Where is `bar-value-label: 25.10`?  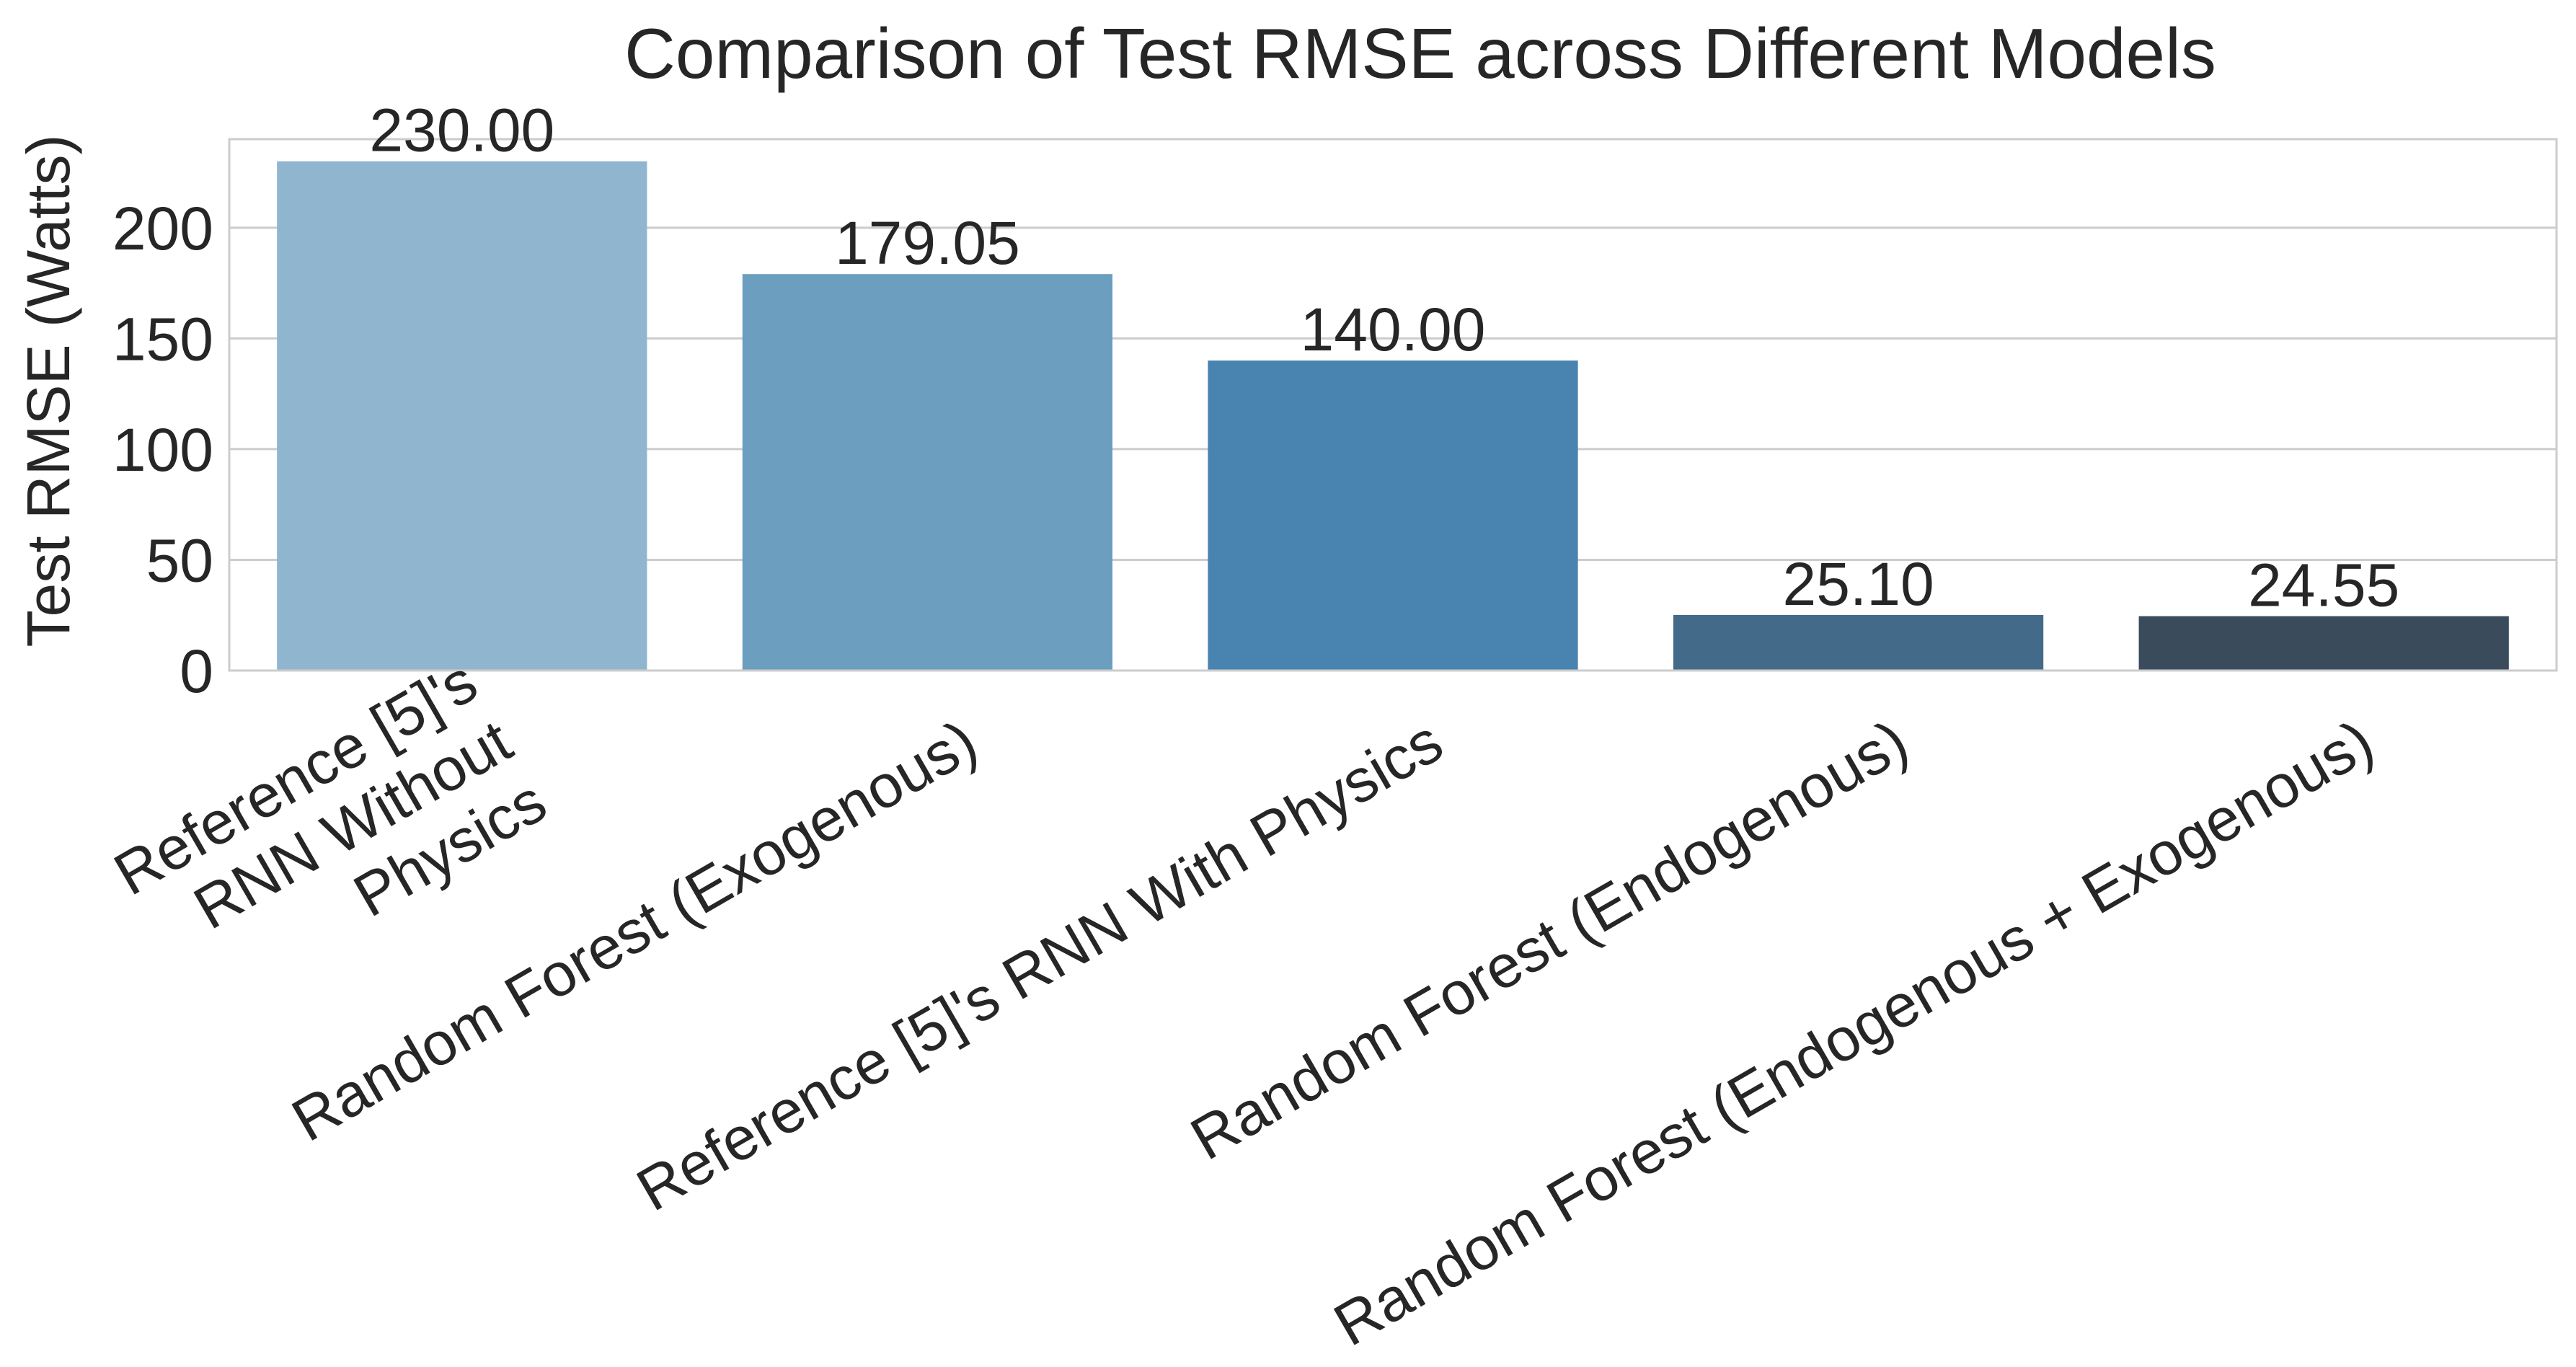 bar-value-label: 25.10 is located at coordinates (1858, 584).